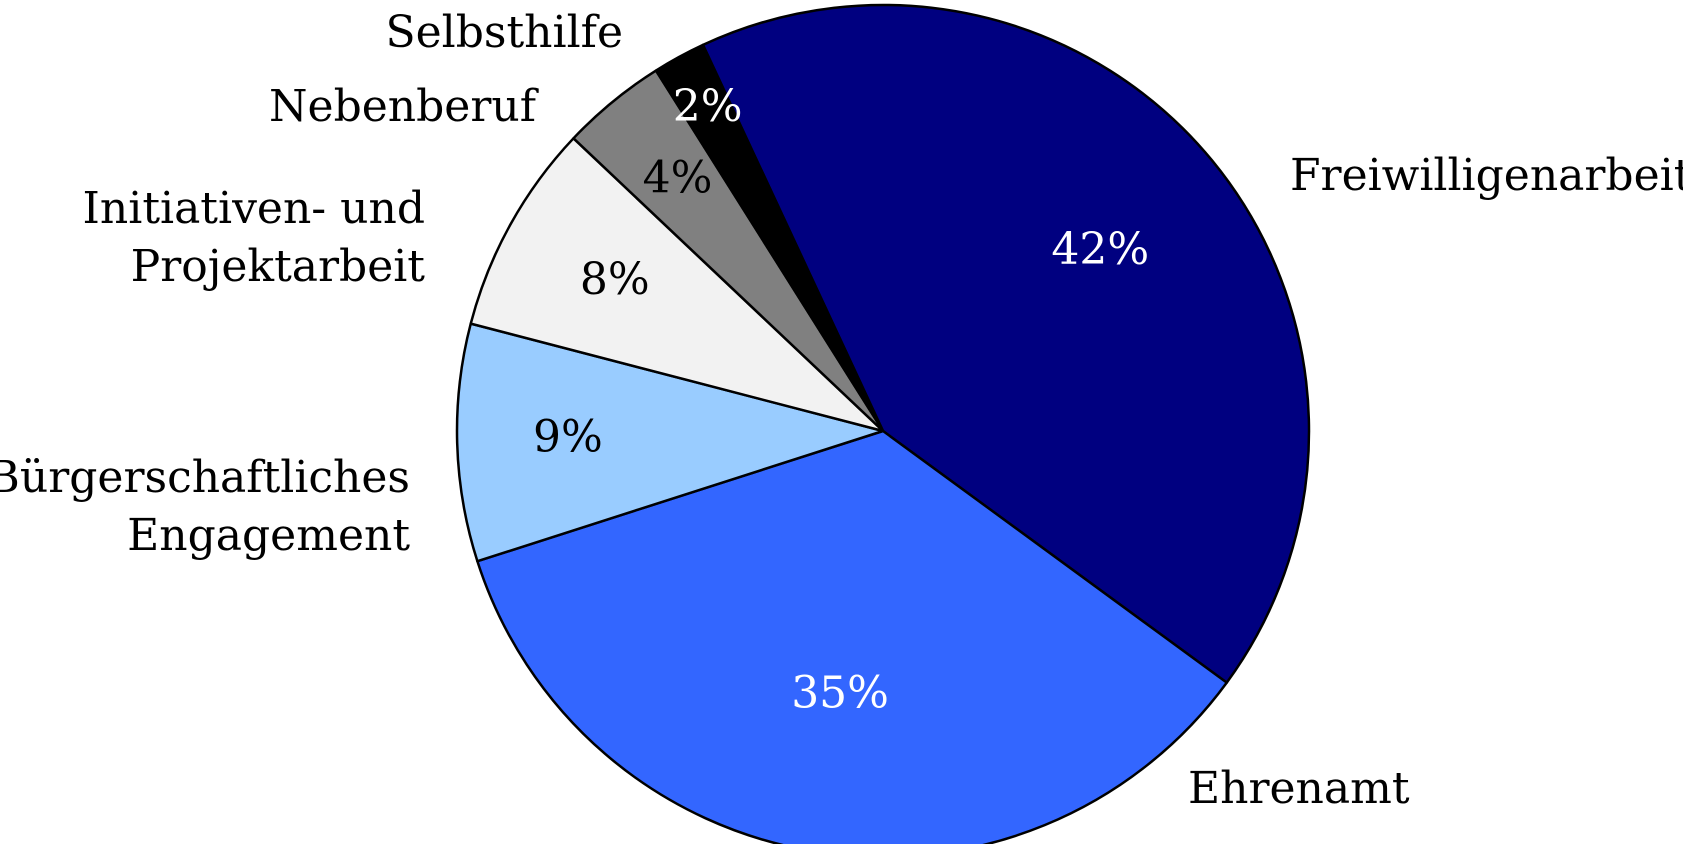 The height and width of the screenshot is (844, 1683). Describe the element at coordinates (840, 692) in the screenshot. I see `percent-label-ehrenamt: 35%` at that location.